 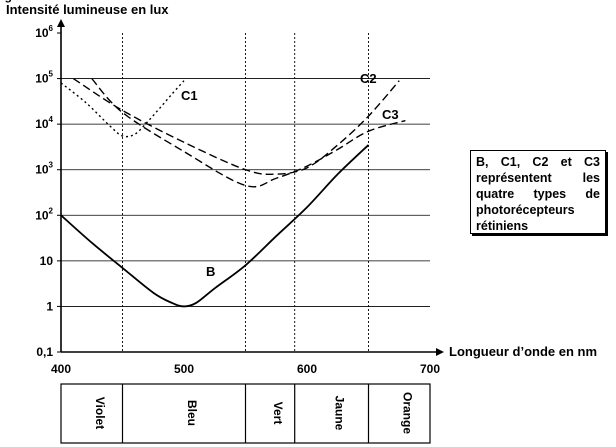 What do you see at coordinates (390, 114) in the screenshot?
I see `annotation-c3: C3` at bounding box center [390, 114].